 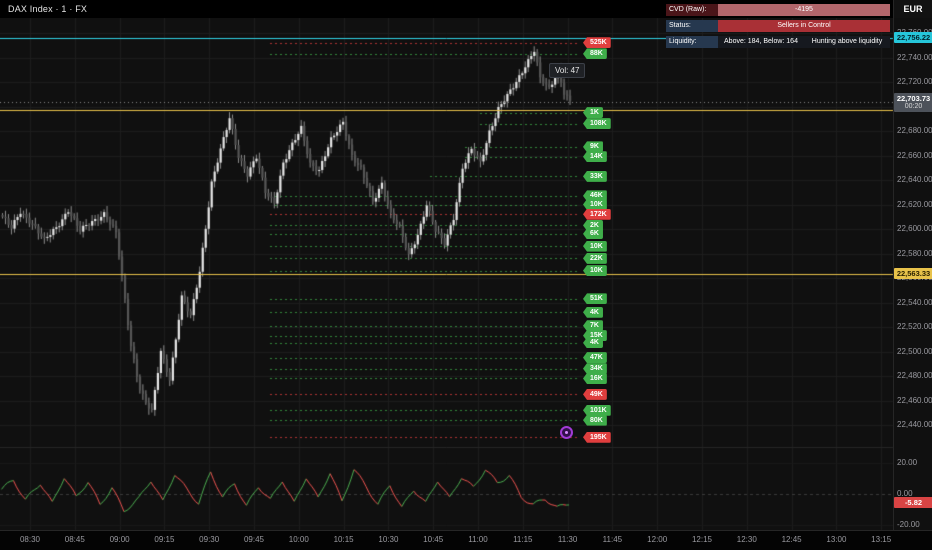 I want to click on time-tick-label: 13:15, so click(x=881, y=539).